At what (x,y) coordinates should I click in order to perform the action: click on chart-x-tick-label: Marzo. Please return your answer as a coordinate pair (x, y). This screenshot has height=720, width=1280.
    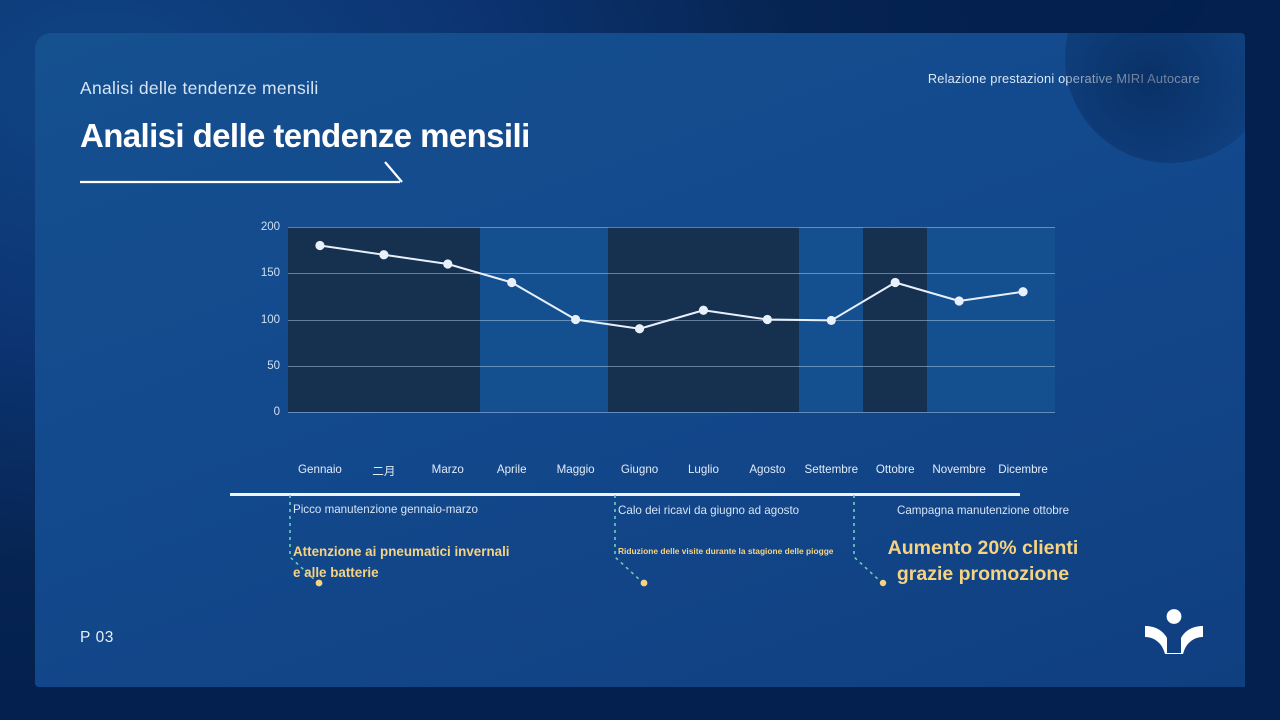
    Looking at the image, I should click on (447, 469).